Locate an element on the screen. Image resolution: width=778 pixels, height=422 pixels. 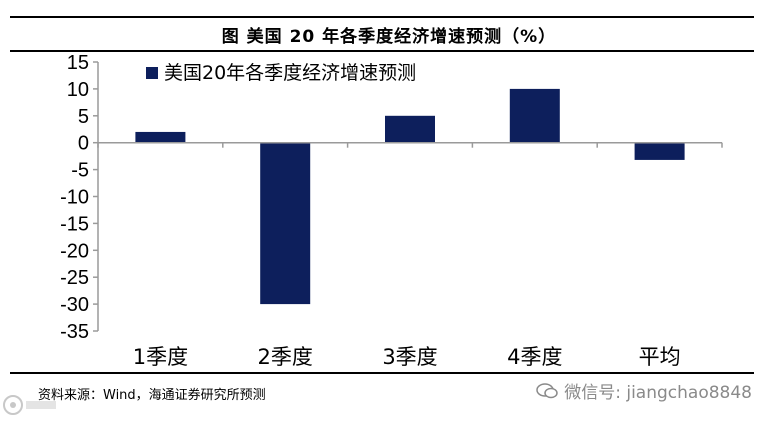
top-rule is located at coordinates (382, 17).